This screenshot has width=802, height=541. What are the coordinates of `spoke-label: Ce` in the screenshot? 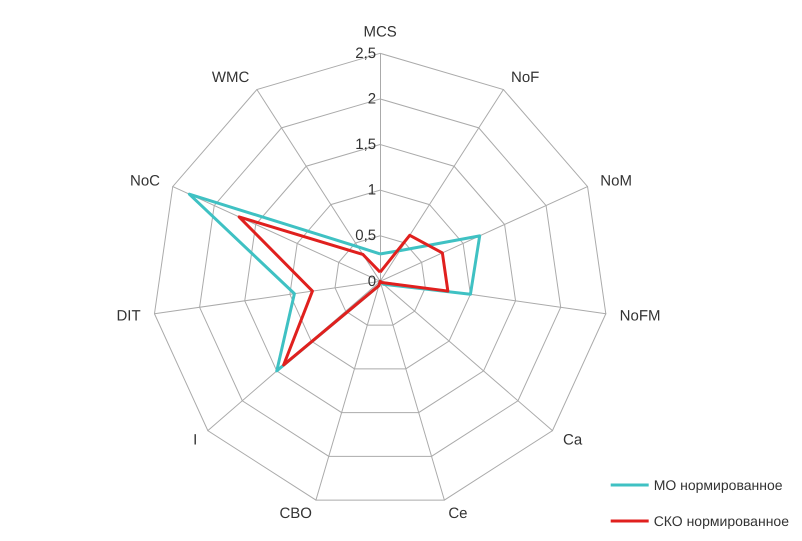 It's located at (458, 513).